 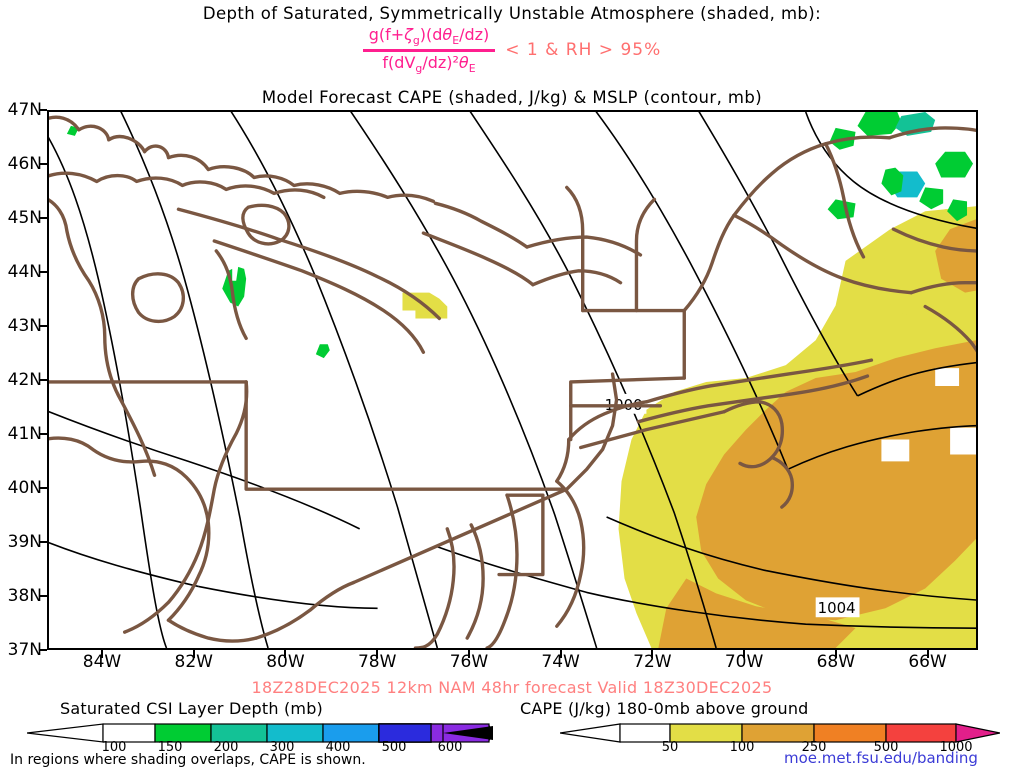 I want to click on csi-patch-fundy-s, so click(x=931, y=198).